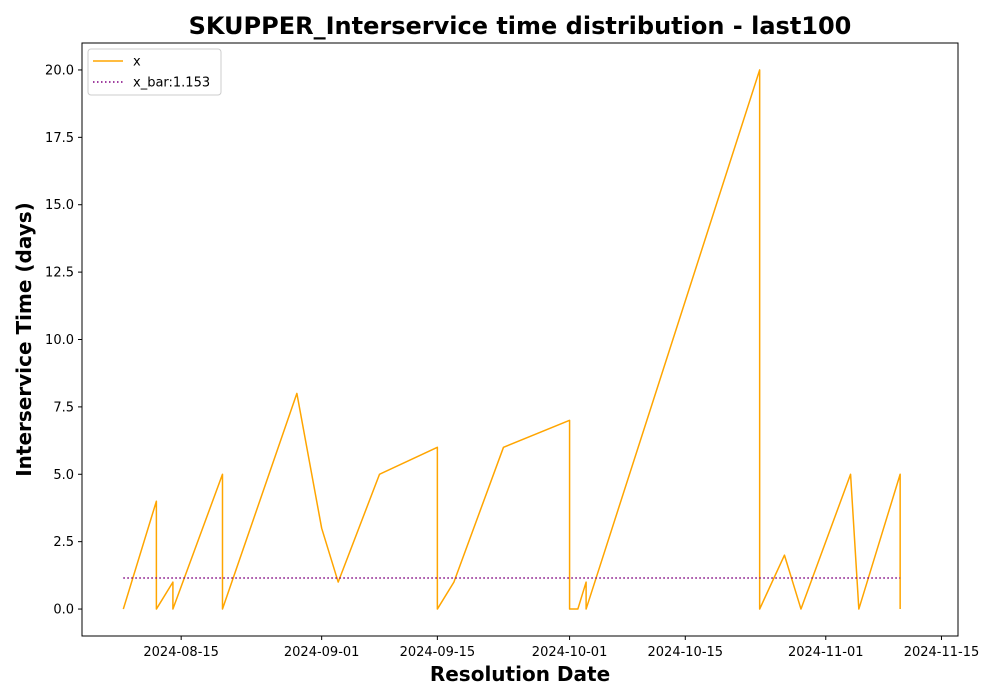 This screenshot has height=700, width=1000. I want to click on y-tick-label: 7.5, so click(63, 407).